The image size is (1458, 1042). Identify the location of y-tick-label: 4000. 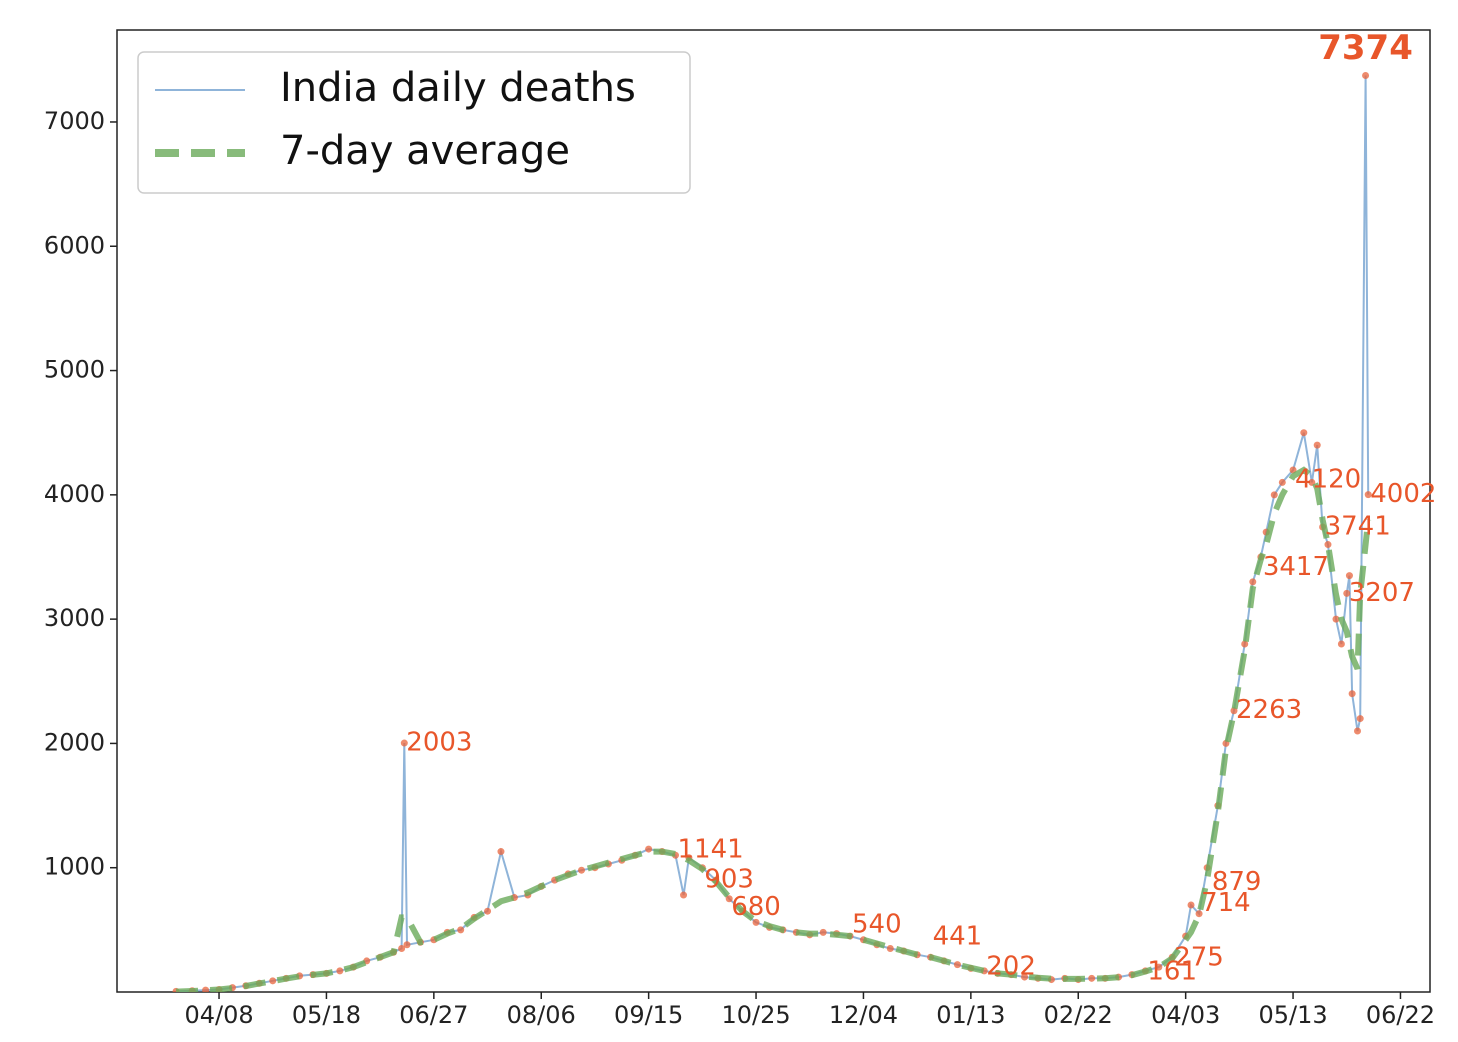
(74, 494).